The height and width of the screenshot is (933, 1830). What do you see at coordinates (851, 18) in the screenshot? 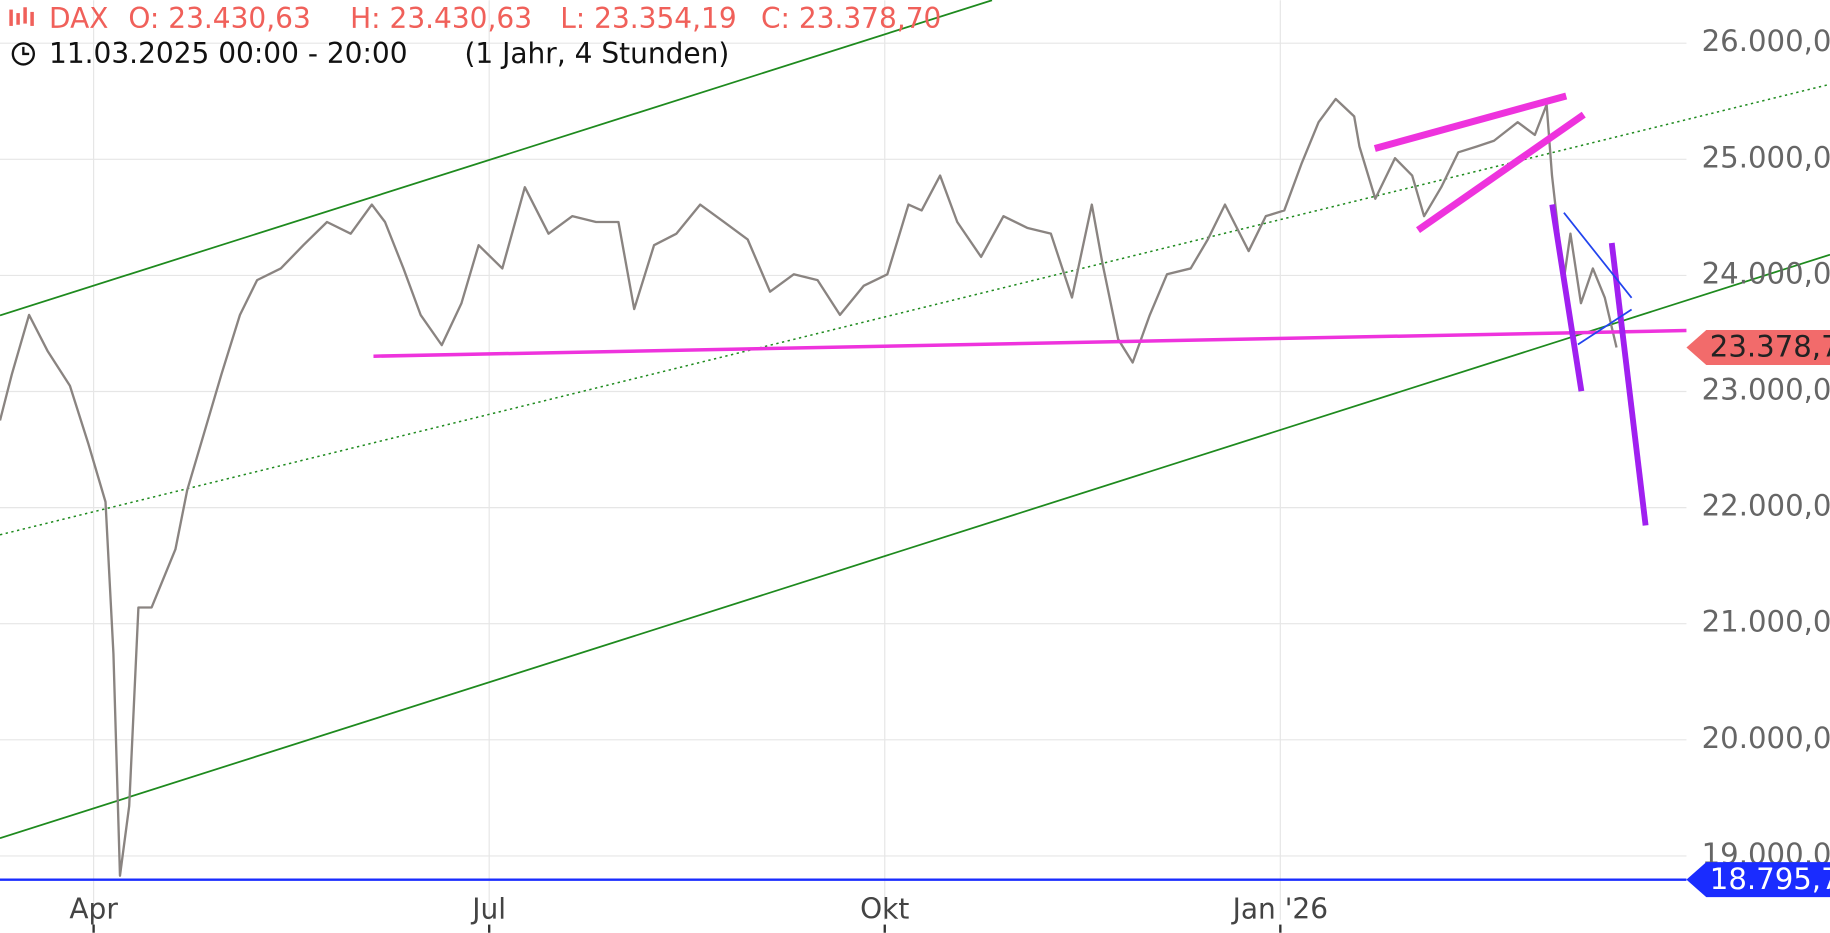
I see `ohlc-close: C: 23.378,70` at bounding box center [851, 18].